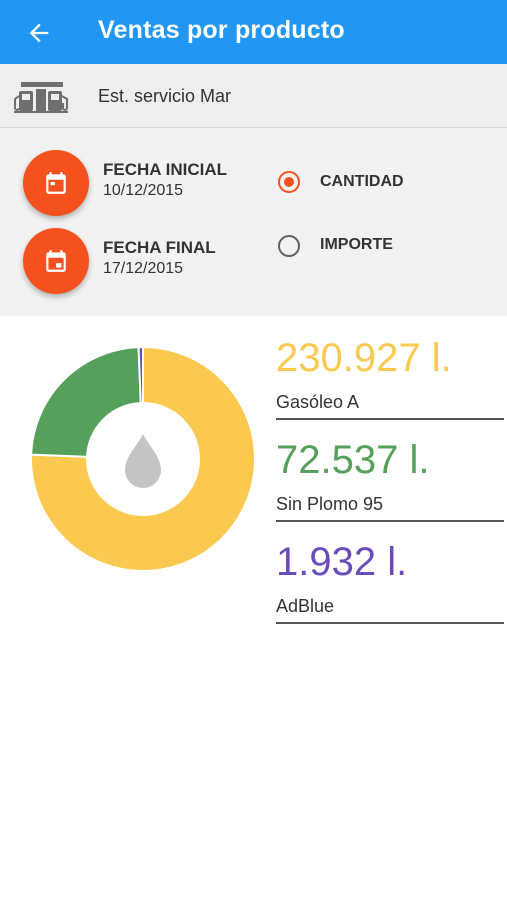 The image size is (507, 900). Describe the element at coordinates (165, 169) in the screenshot. I see `start-date-label: FECHA INICIAL` at that location.